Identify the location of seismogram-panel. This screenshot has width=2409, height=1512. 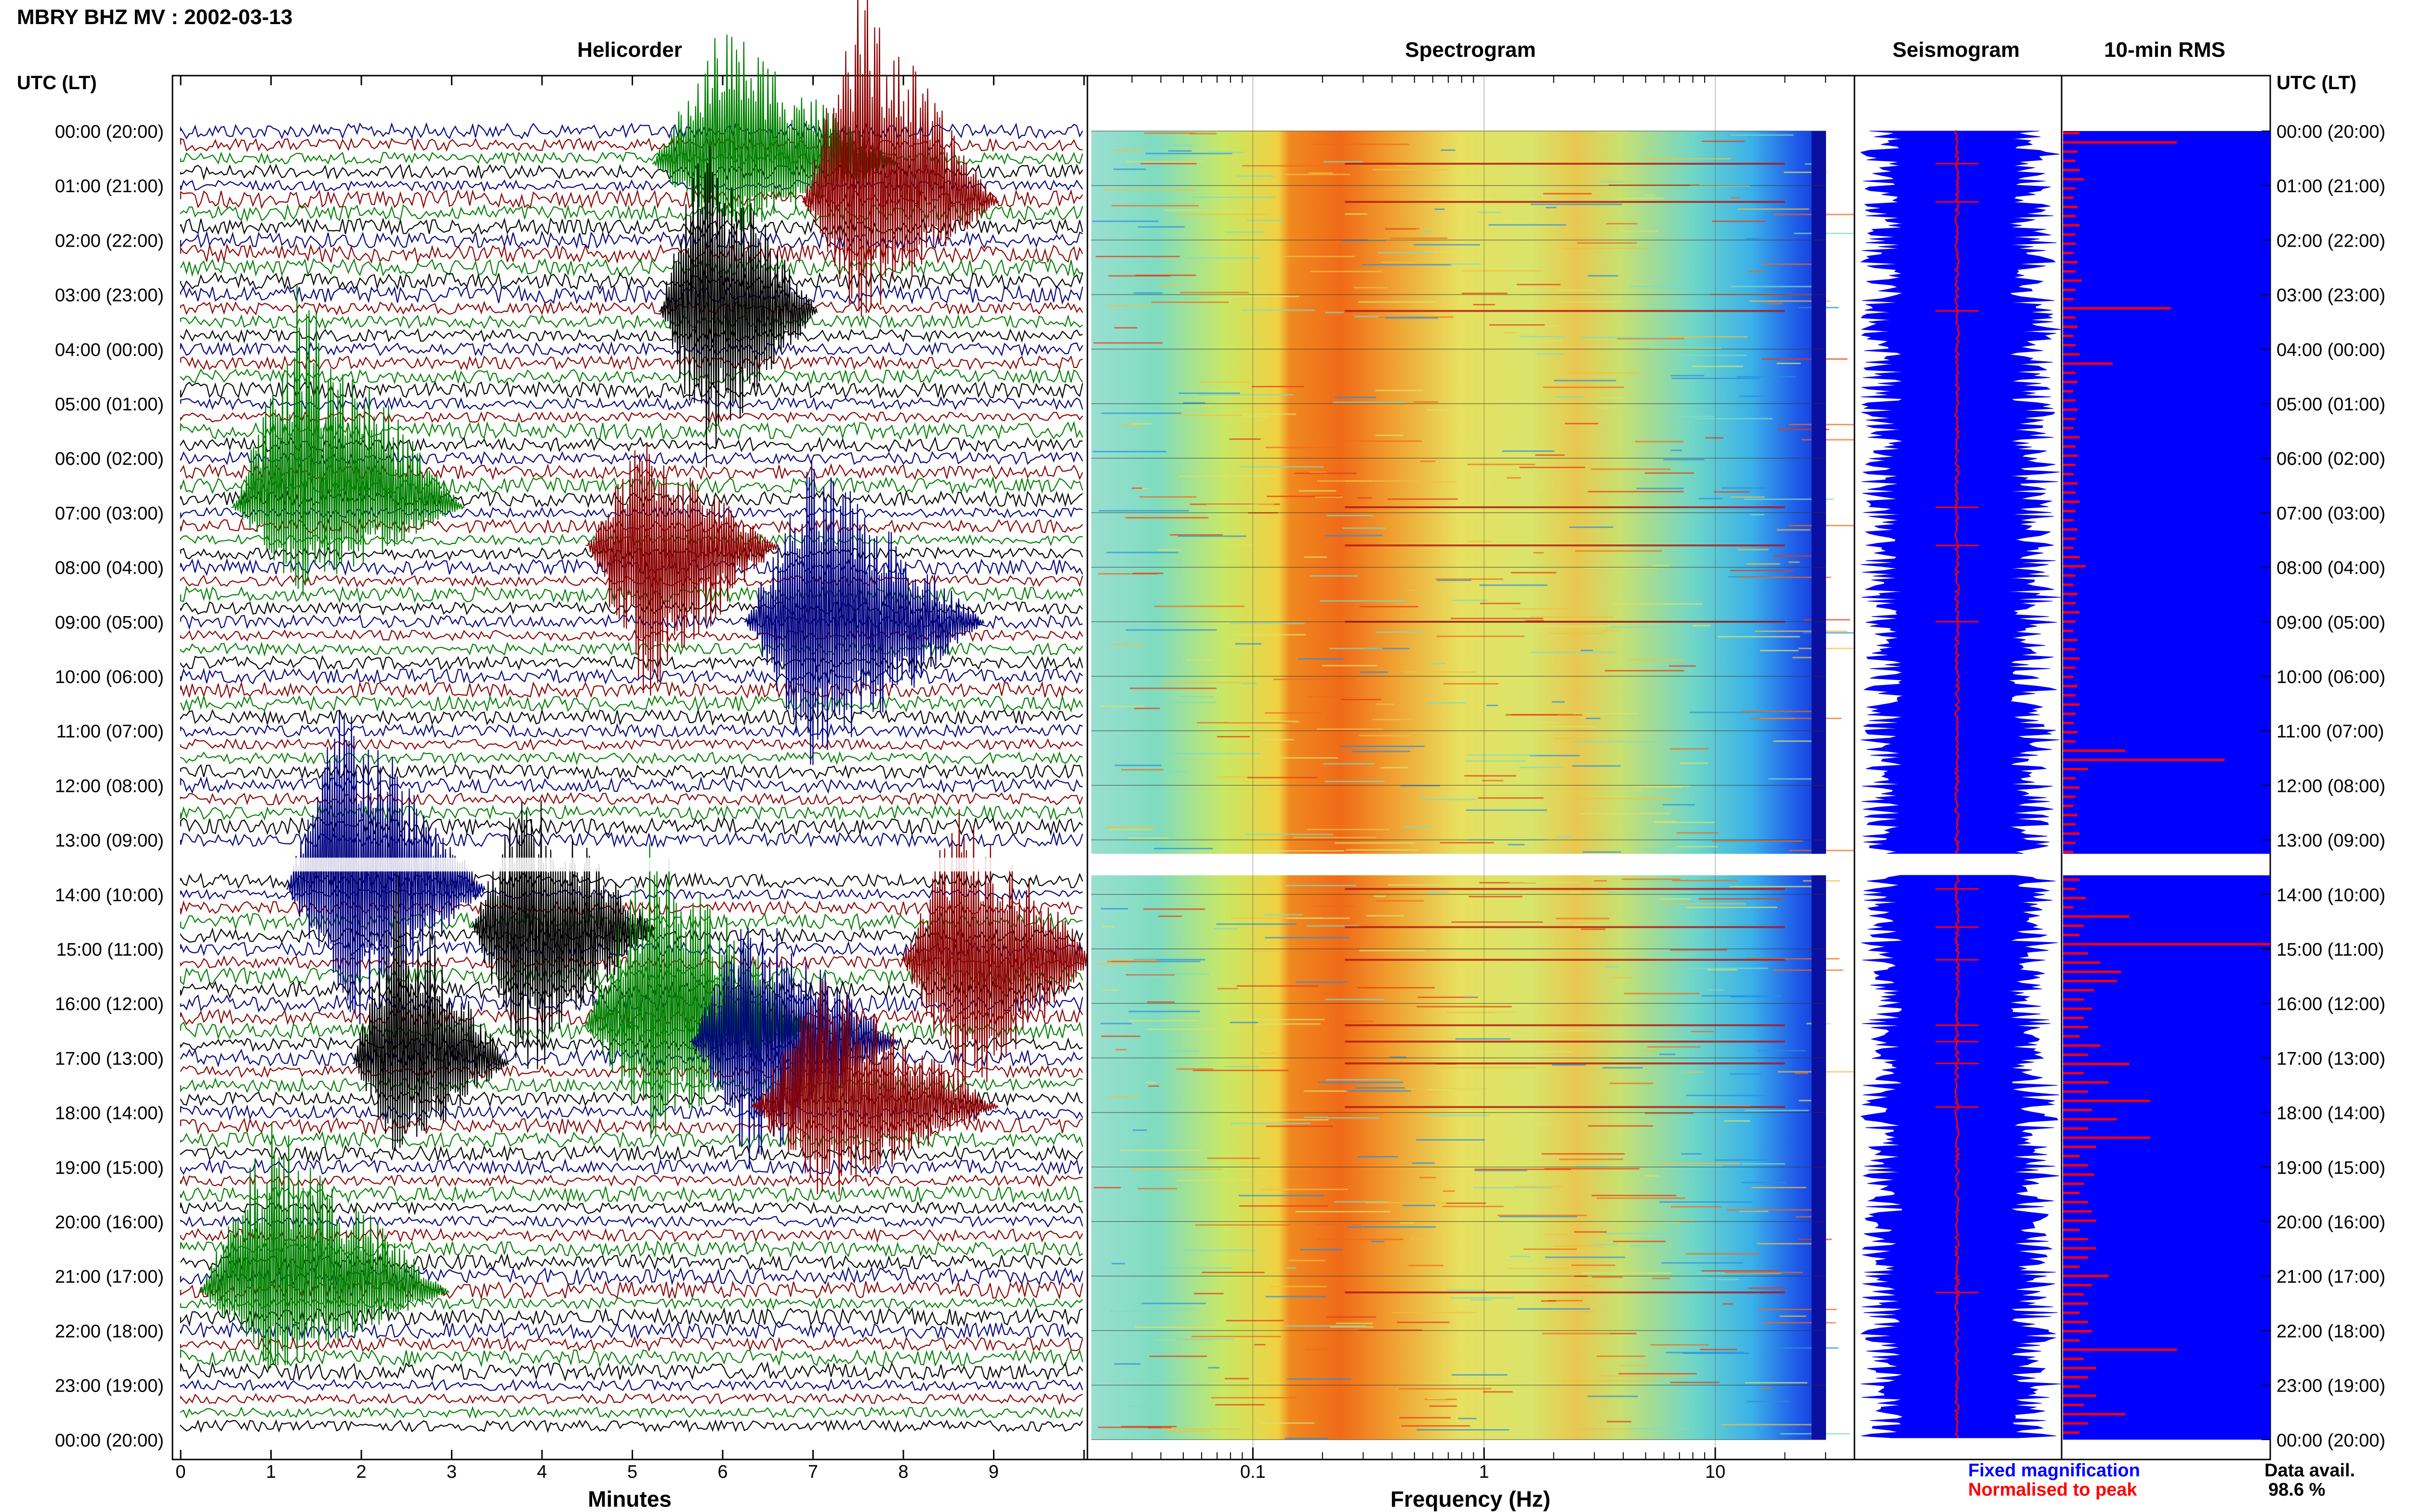
(1958, 767).